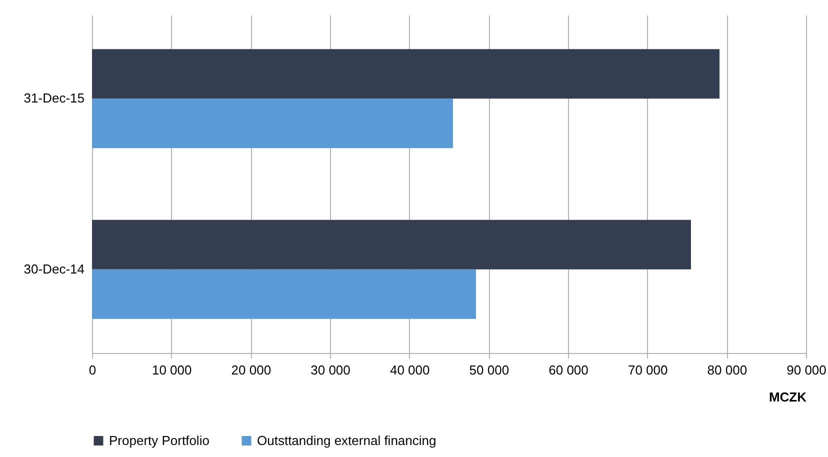 This screenshot has width=828, height=457. Describe the element at coordinates (648, 370) in the screenshot. I see `x-tick-label: 70 000` at that location.